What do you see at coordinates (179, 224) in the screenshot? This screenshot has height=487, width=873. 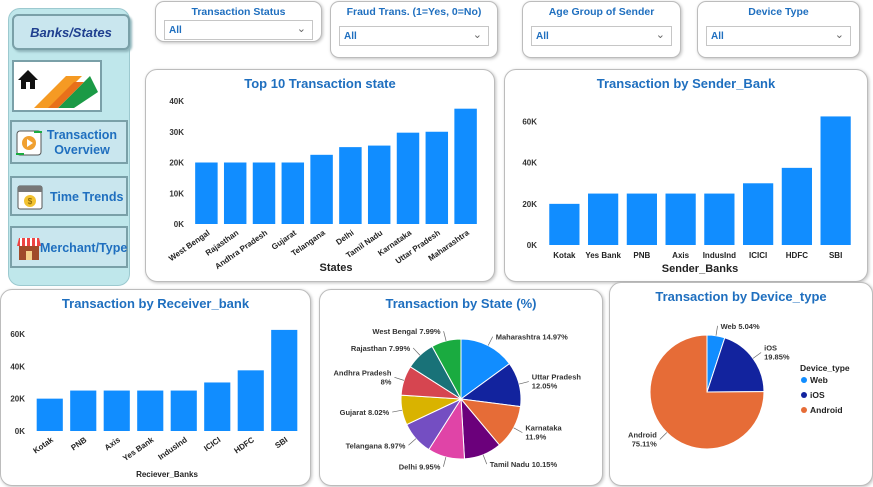 I see `y-tick-label: 0K` at bounding box center [179, 224].